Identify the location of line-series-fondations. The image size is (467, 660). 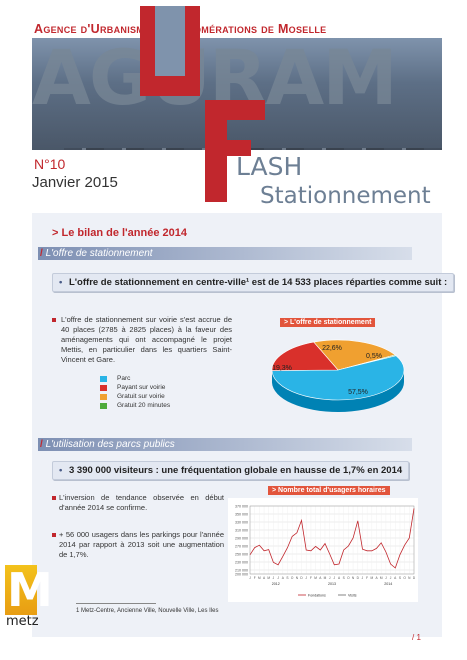
(332, 538).